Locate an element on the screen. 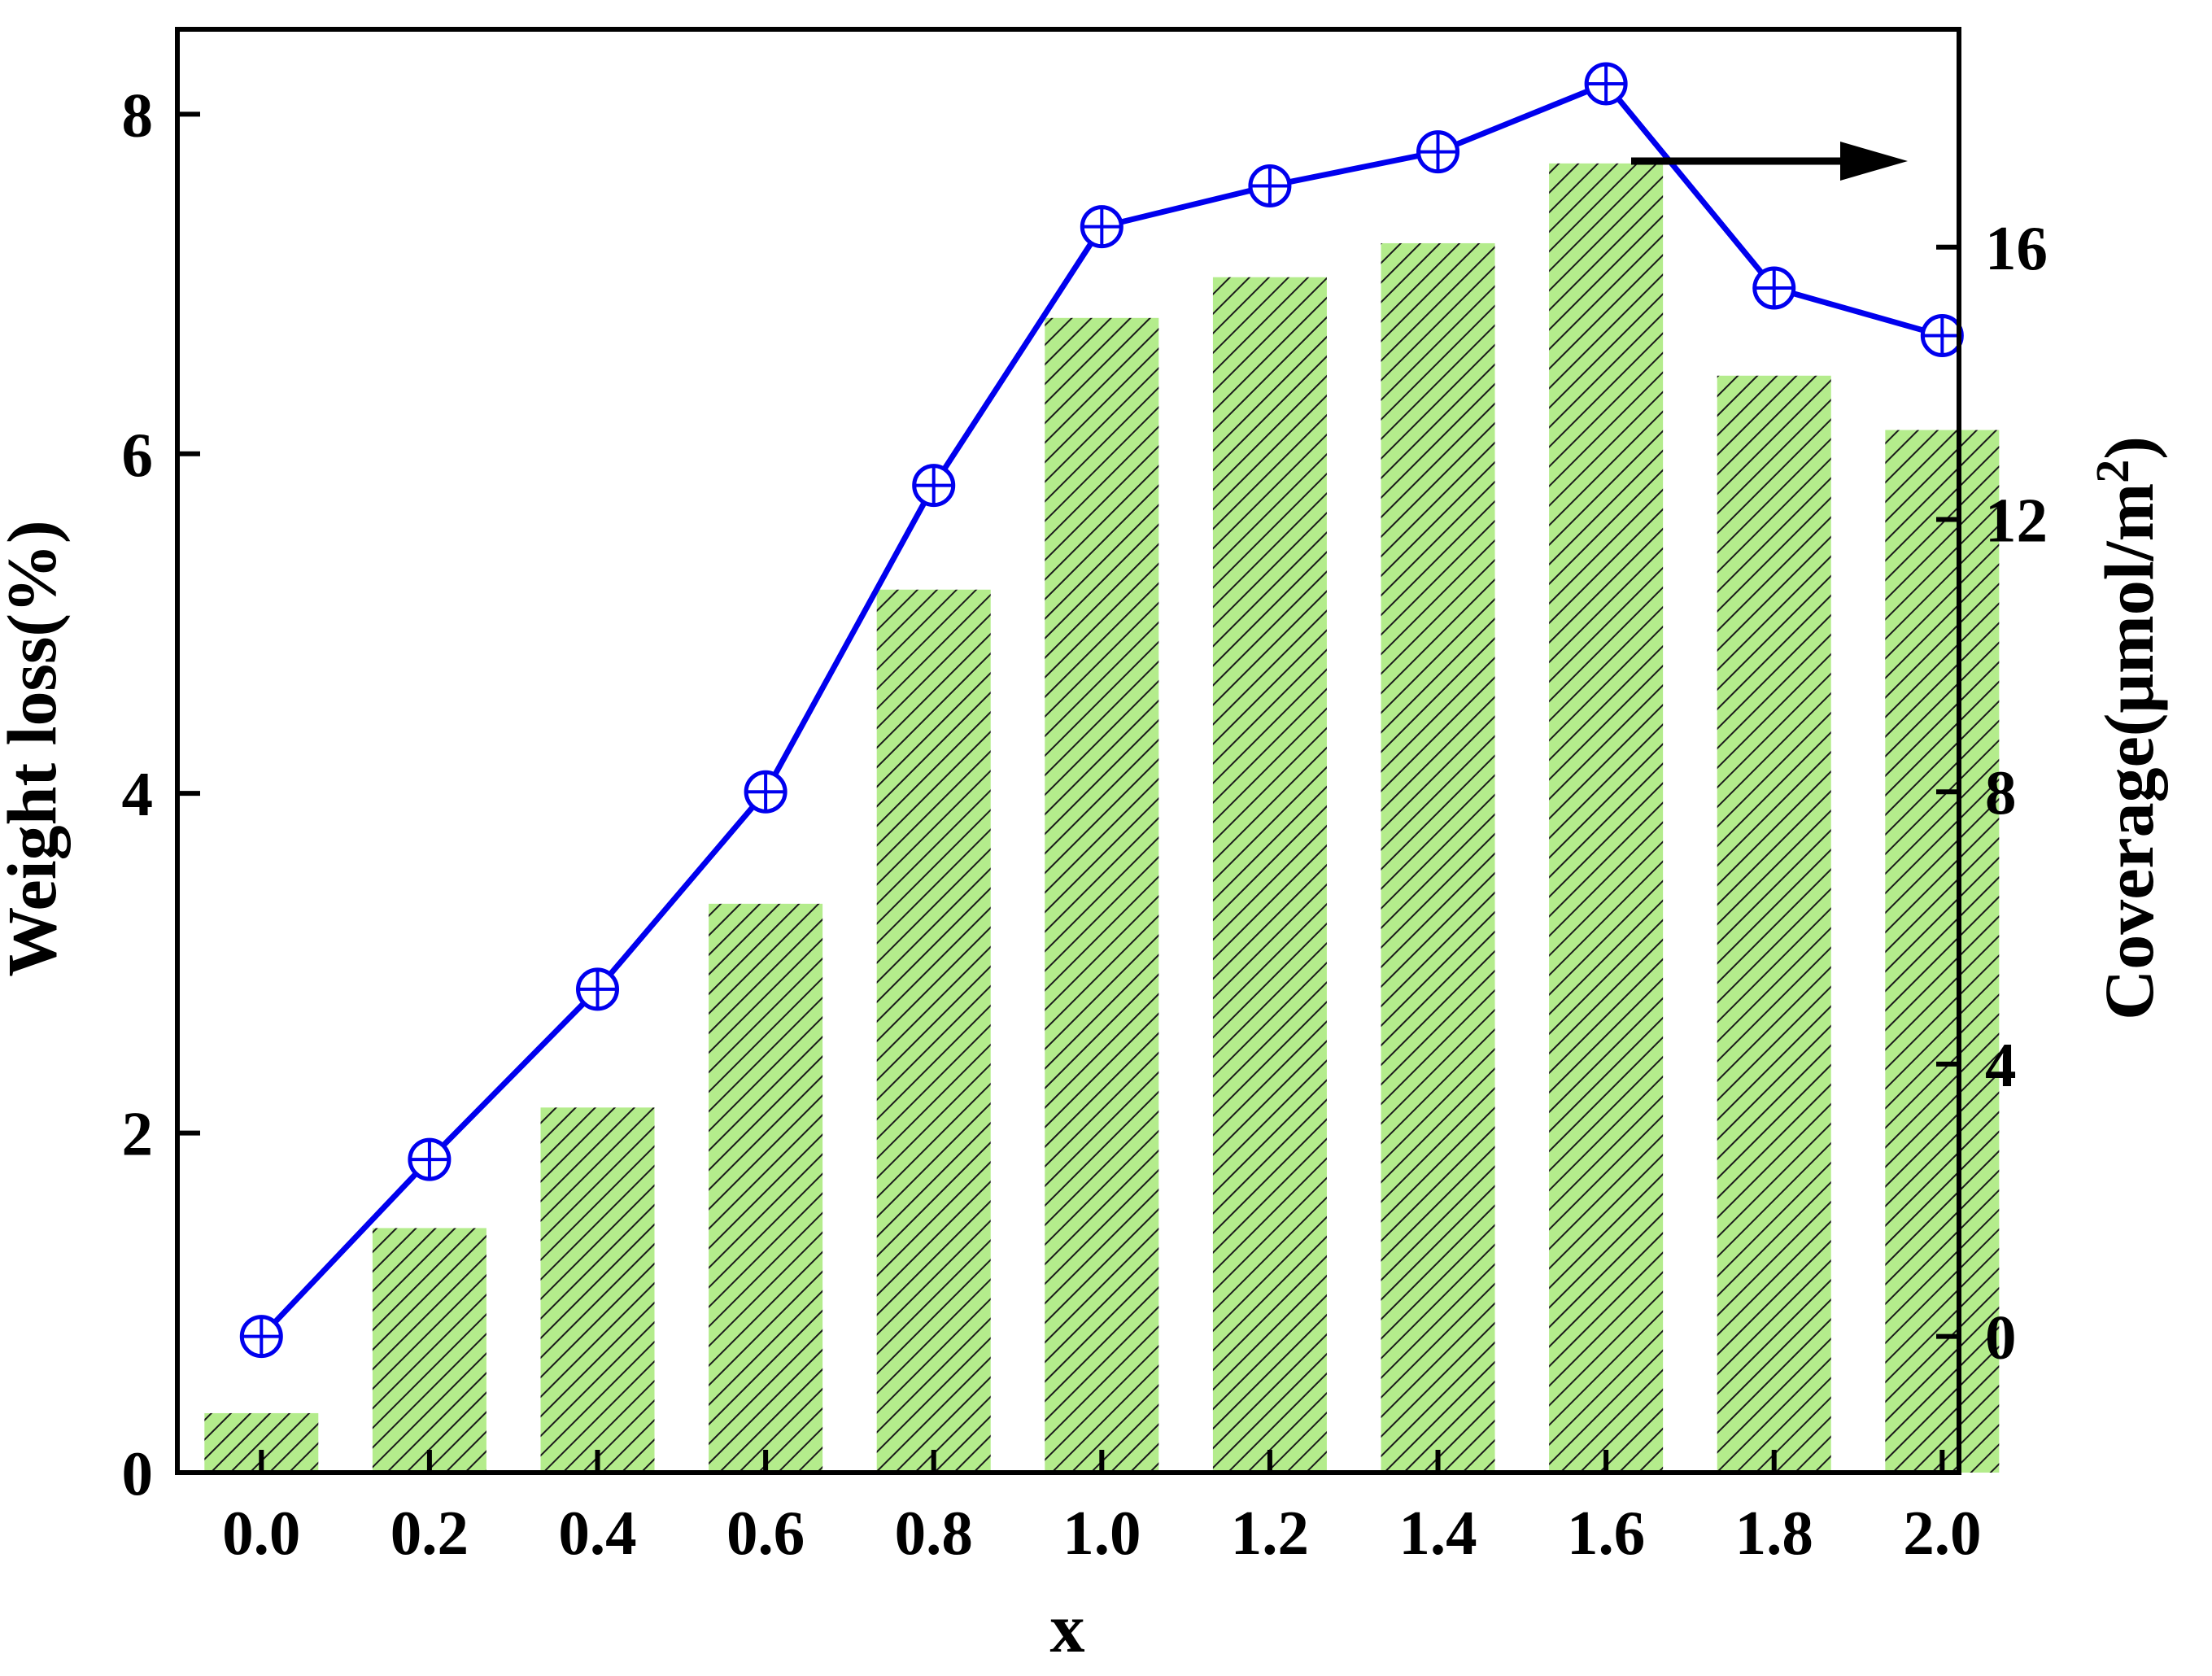 This screenshot has width=2212, height=1676. y2-tick-label: 4 is located at coordinates (2001, 1065).